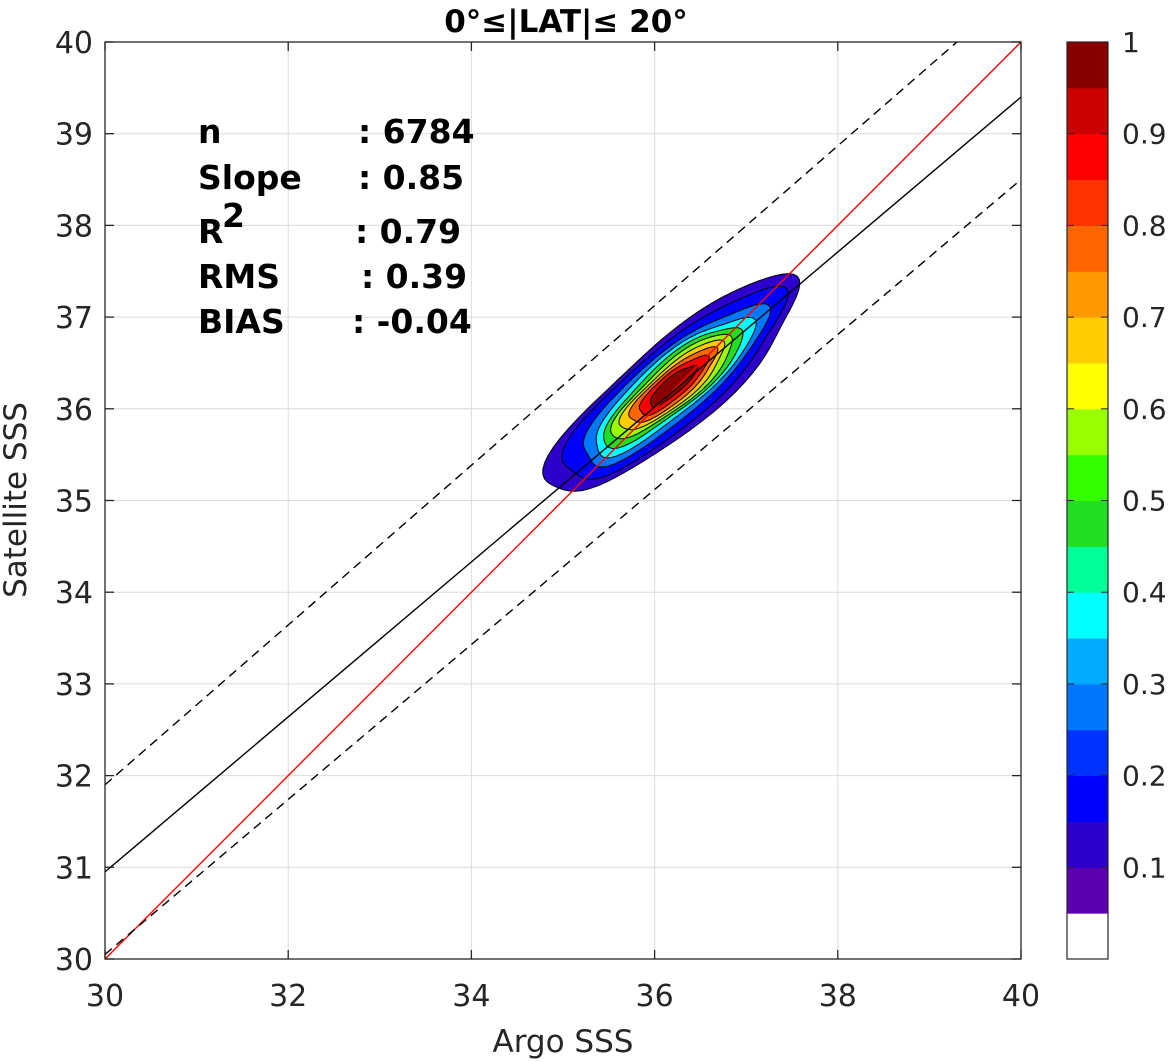 The image size is (1172, 1062). Describe the element at coordinates (471, 996) in the screenshot. I see `x-tick-label: 34` at that location.